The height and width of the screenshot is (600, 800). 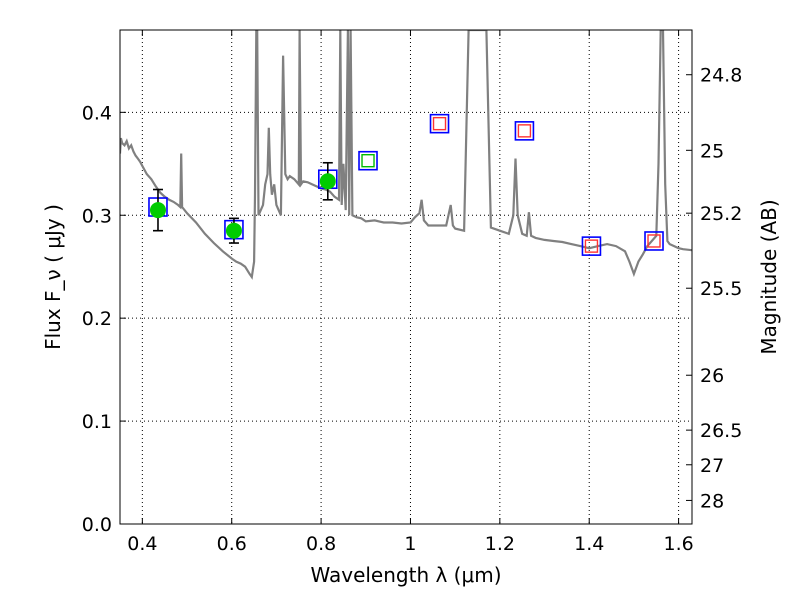 I want to click on mag-tick-label: 27, so click(x=712, y=466).